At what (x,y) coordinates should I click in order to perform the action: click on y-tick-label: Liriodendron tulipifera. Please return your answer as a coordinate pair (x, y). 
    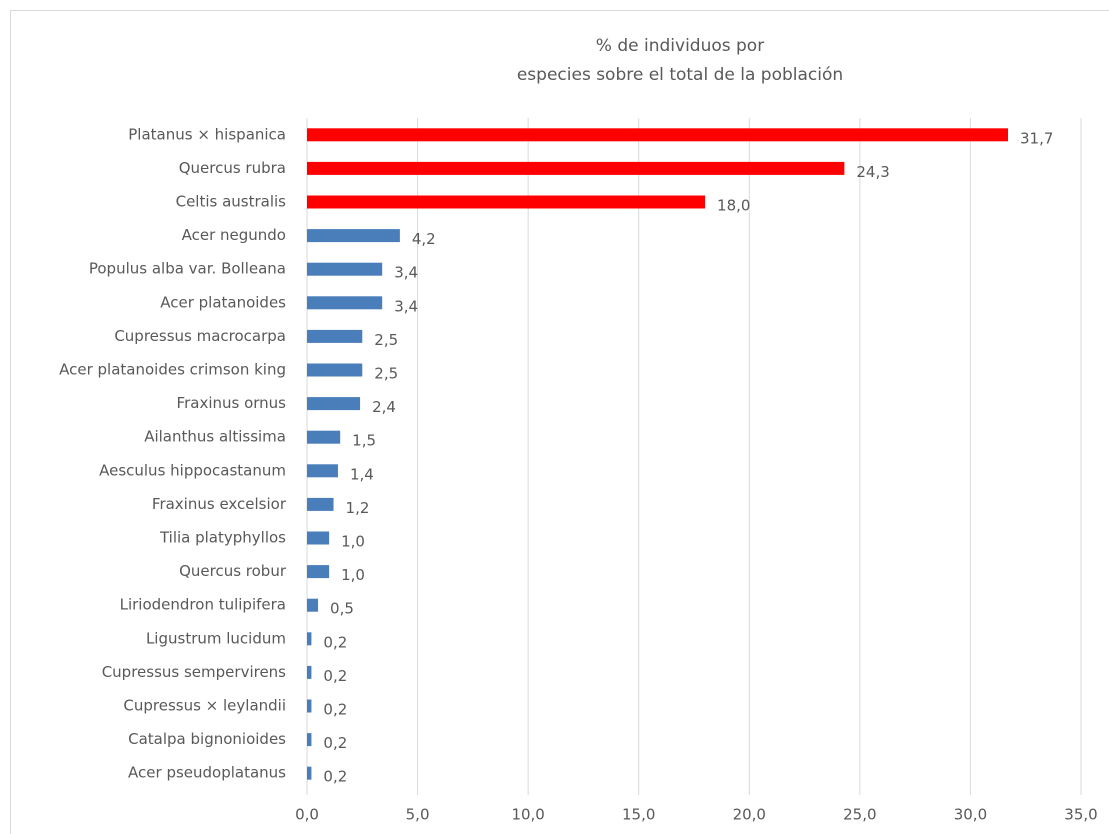
    Looking at the image, I should click on (203, 605).